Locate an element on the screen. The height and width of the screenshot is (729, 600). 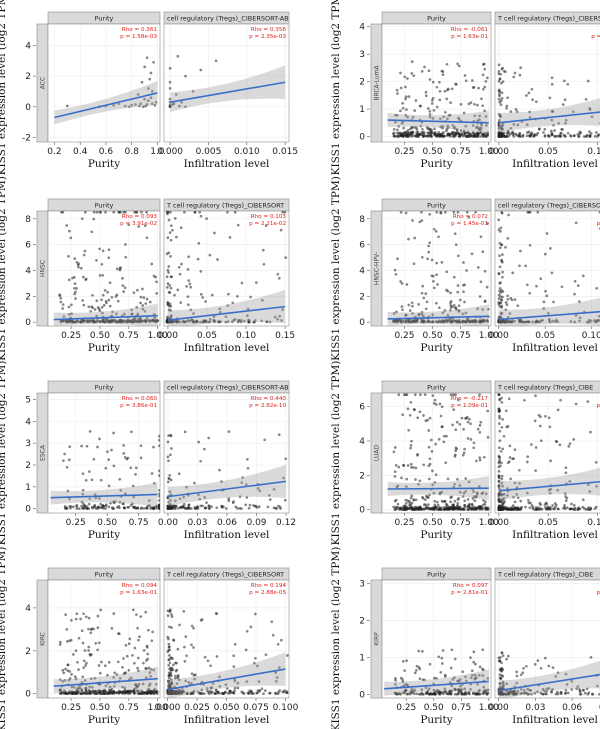
p-value-label: p = 3.86e-01 is located at coordinates (138, 406).